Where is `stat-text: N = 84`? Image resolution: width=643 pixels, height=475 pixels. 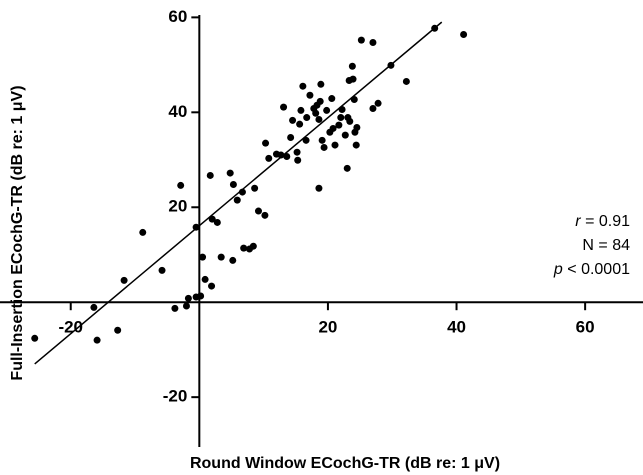
stat-text: N = 84 is located at coordinates (606, 245).